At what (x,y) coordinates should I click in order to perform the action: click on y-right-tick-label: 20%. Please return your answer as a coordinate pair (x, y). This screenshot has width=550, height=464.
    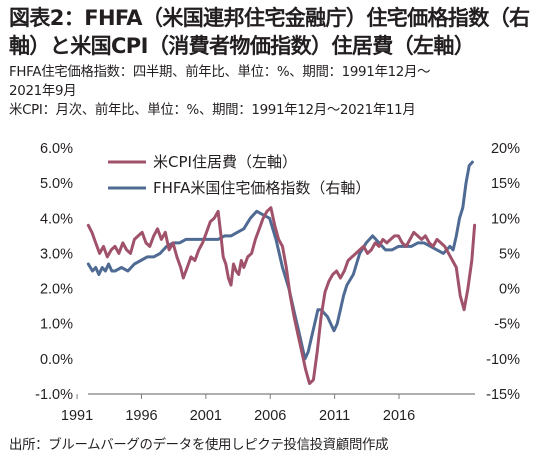
    Looking at the image, I should click on (505, 149).